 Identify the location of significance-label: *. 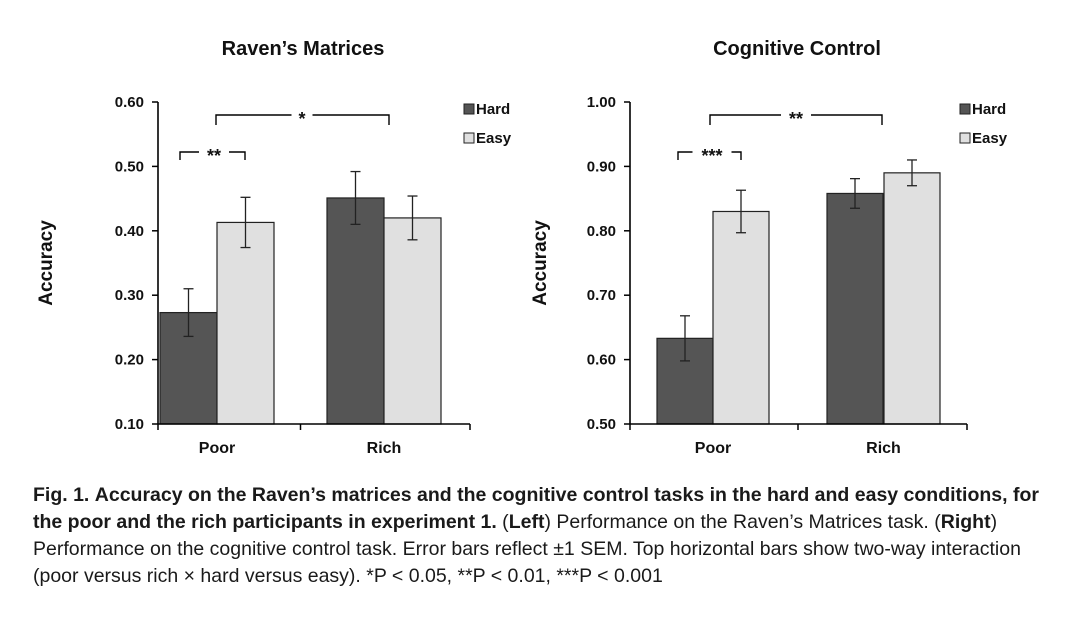
(301, 119).